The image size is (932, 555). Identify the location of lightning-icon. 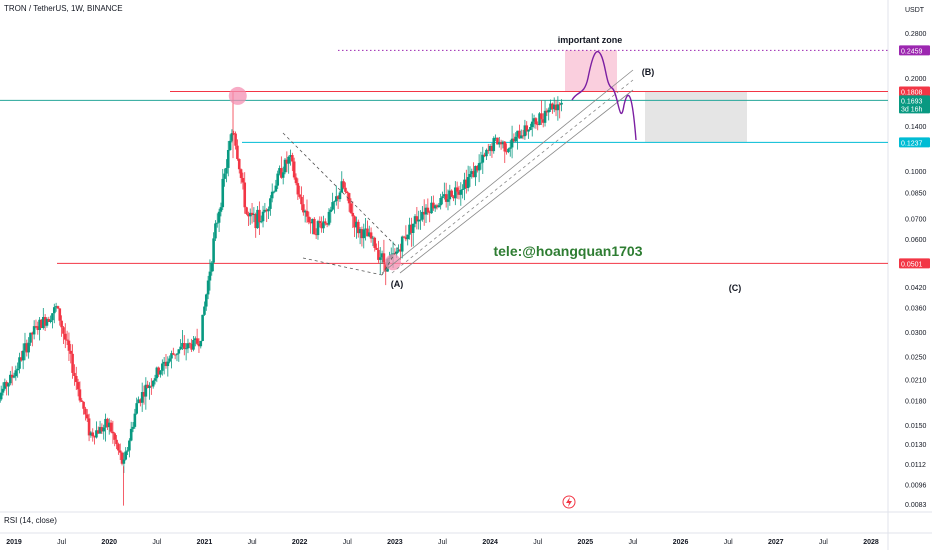
(569, 502).